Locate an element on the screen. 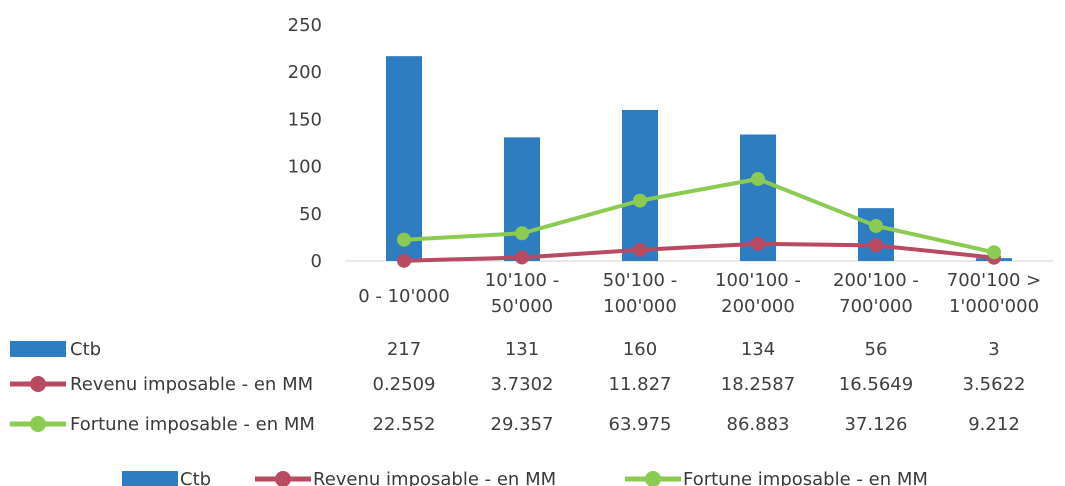 The image size is (1065, 486). y-tick-label: 200 is located at coordinates (305, 72).